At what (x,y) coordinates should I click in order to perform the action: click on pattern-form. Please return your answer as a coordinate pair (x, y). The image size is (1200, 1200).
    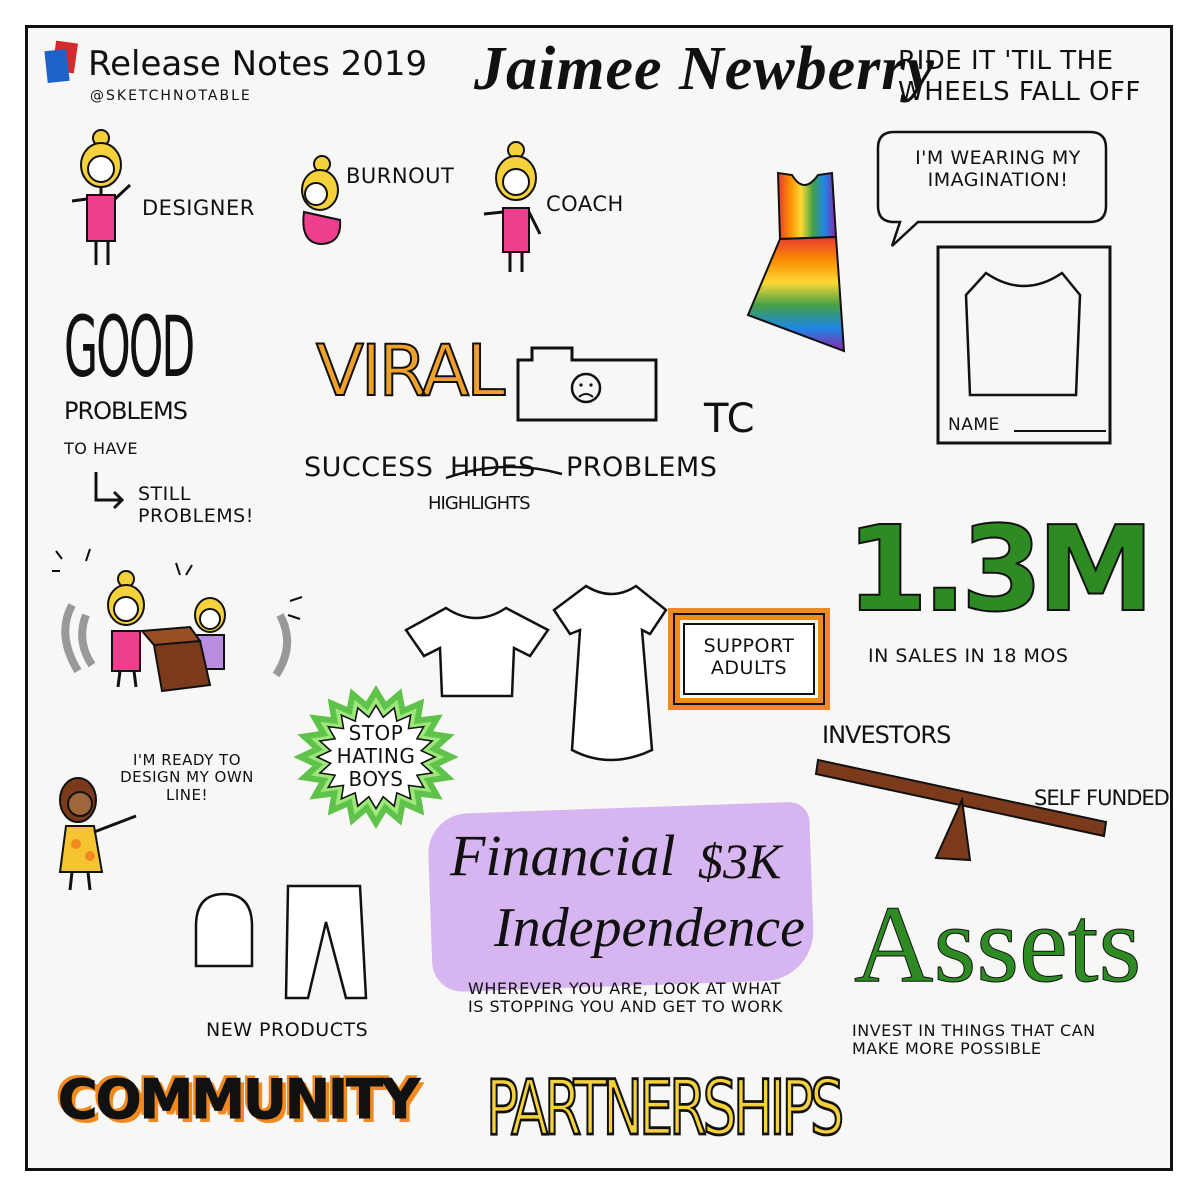
    Looking at the image, I should click on (1024, 345).